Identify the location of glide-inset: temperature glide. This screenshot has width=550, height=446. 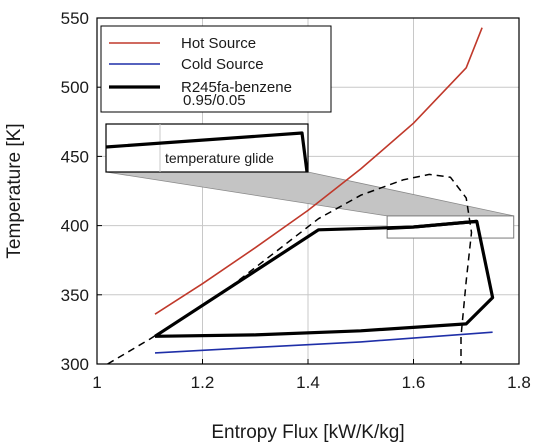
(207, 148).